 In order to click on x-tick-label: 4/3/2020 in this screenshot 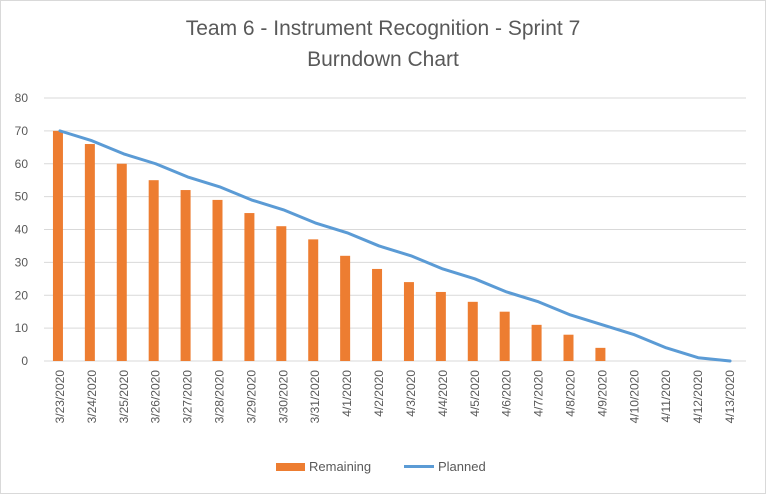, I will do `click(411, 393)`.